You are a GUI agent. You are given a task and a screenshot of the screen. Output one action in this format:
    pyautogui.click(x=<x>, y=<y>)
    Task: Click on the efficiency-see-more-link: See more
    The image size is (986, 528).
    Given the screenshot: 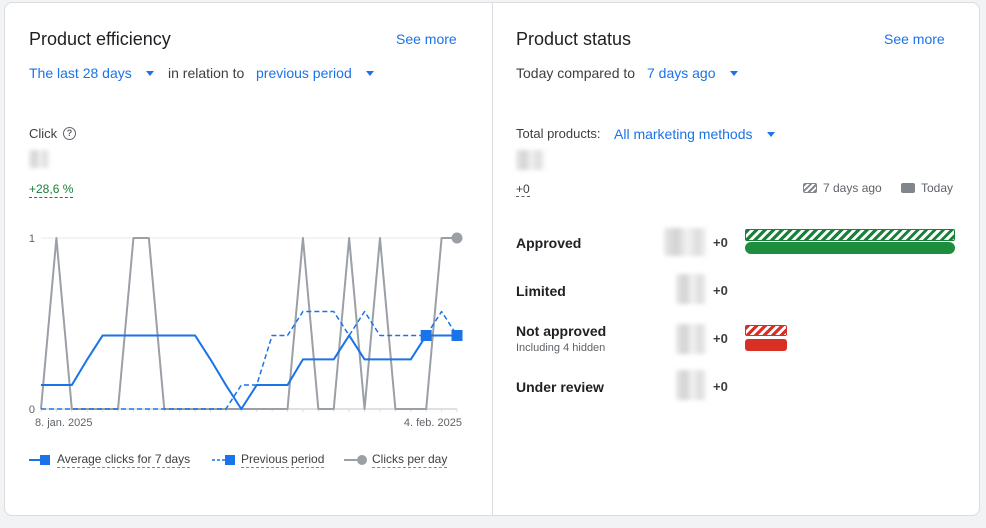 What is the action you would take?
    pyautogui.click(x=426, y=39)
    